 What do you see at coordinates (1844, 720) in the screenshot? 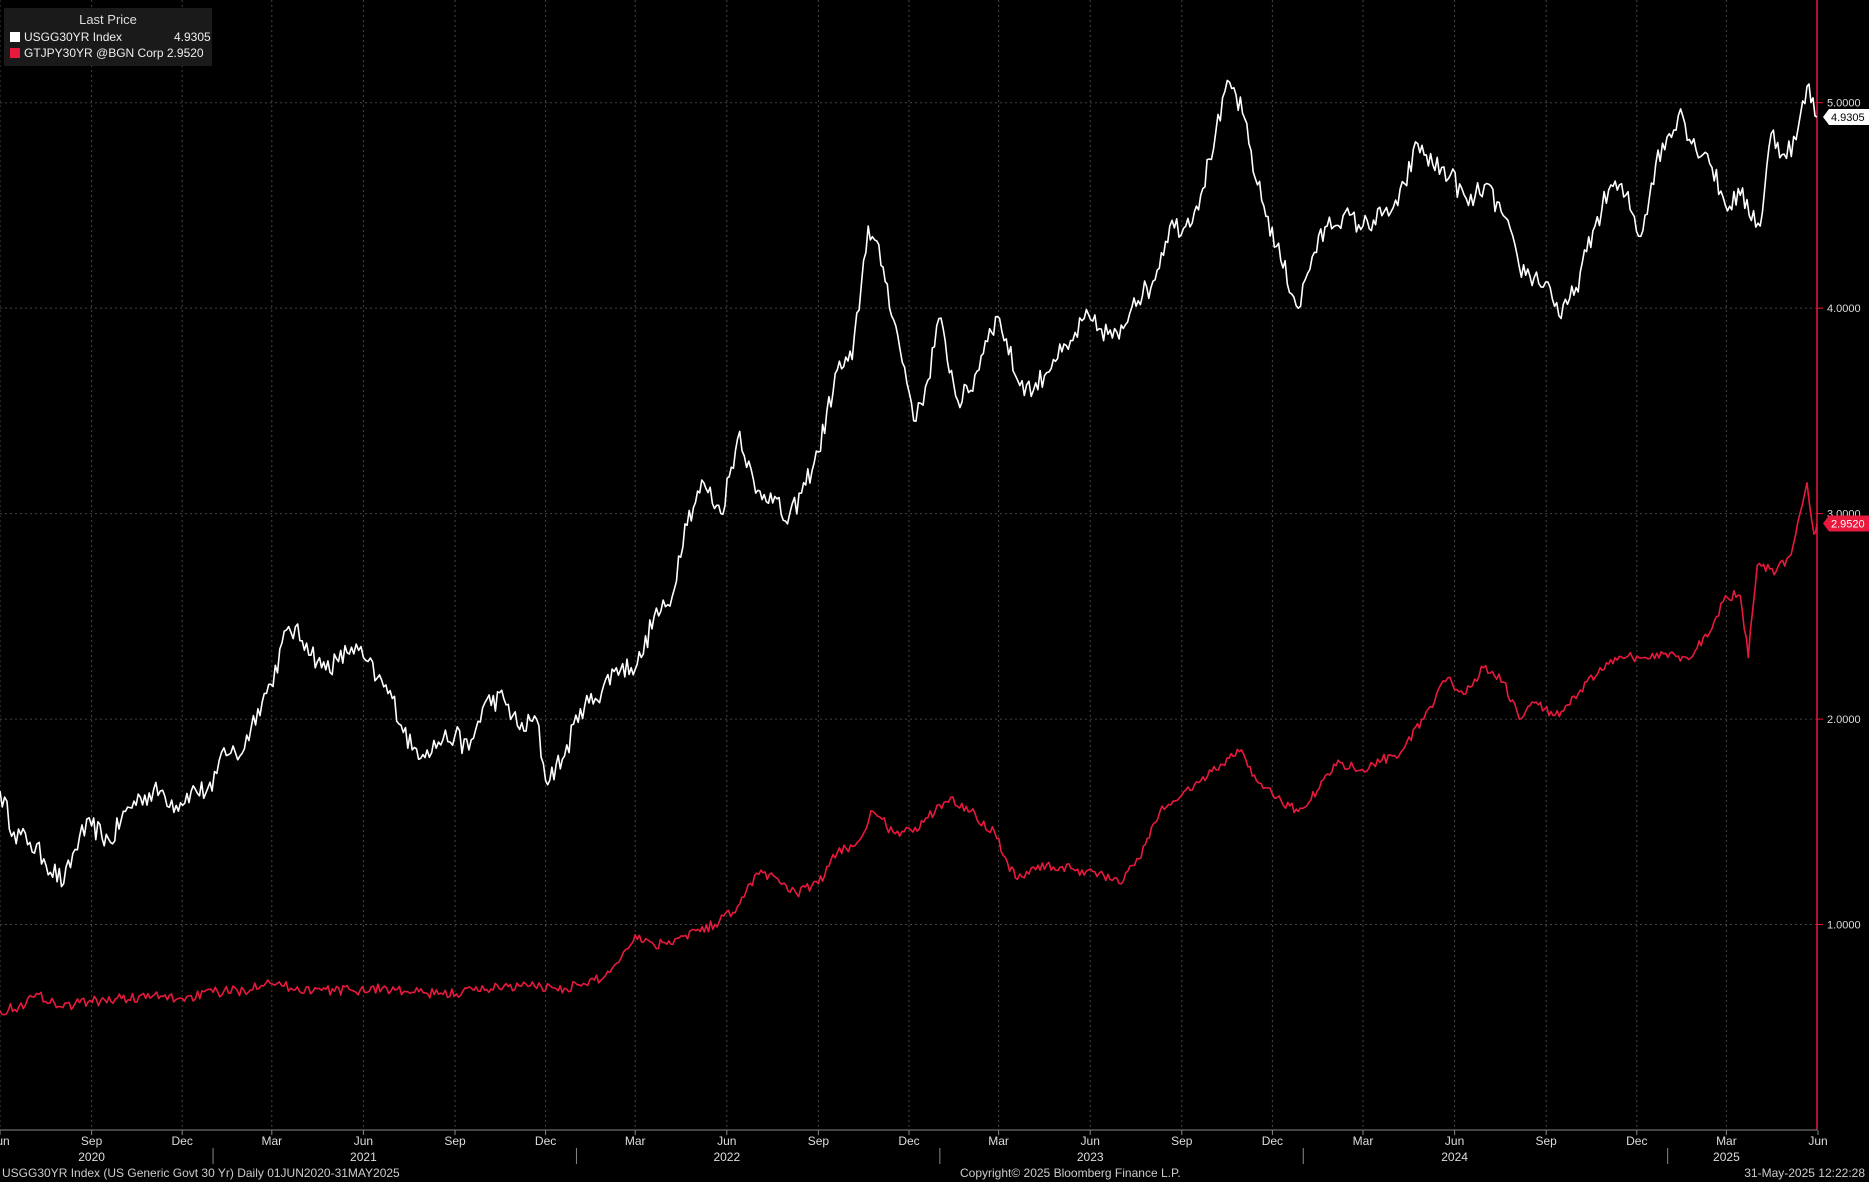
I see `y-tick-label: 2.0000` at bounding box center [1844, 720].